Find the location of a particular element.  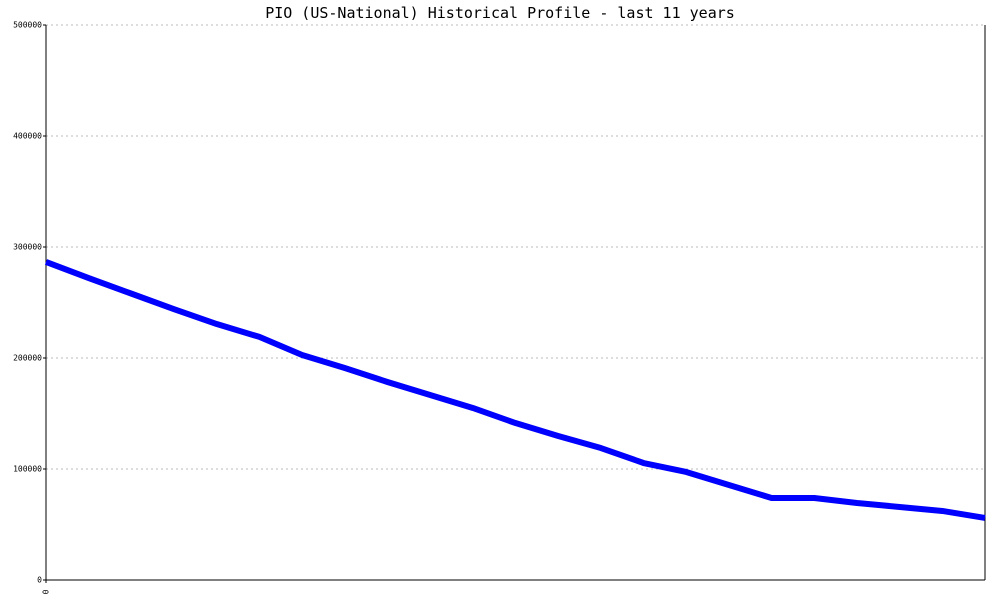

y-tick-label: 300000 is located at coordinates (27, 247).